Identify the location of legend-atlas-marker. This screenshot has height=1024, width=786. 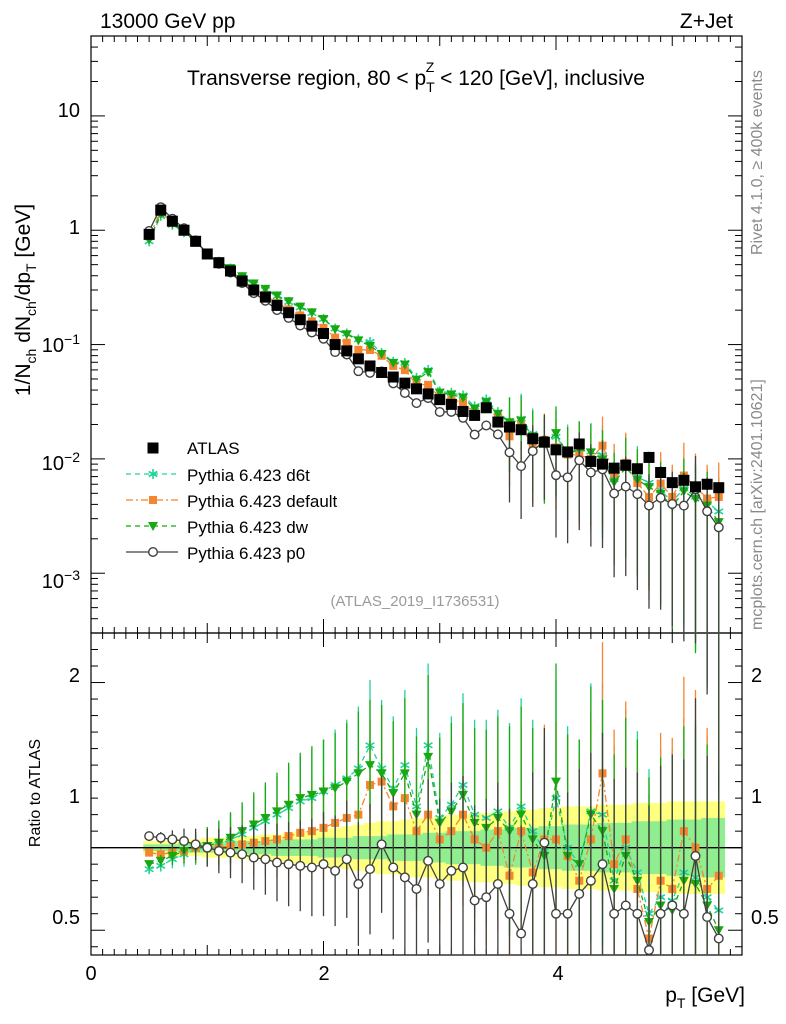
(153, 448).